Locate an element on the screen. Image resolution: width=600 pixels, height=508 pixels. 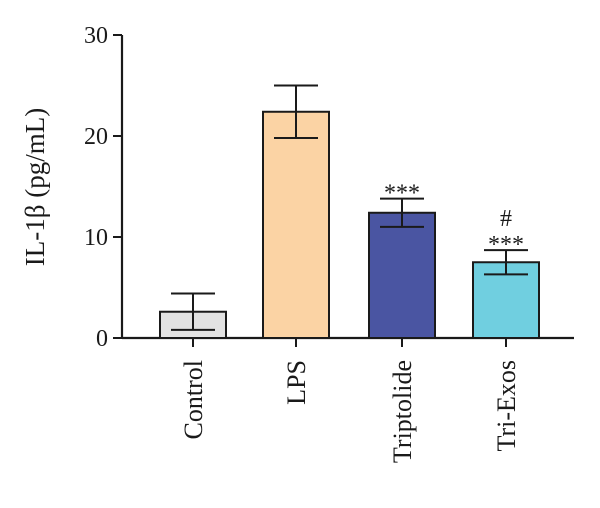
category-label: Control is located at coordinates (193, 399).